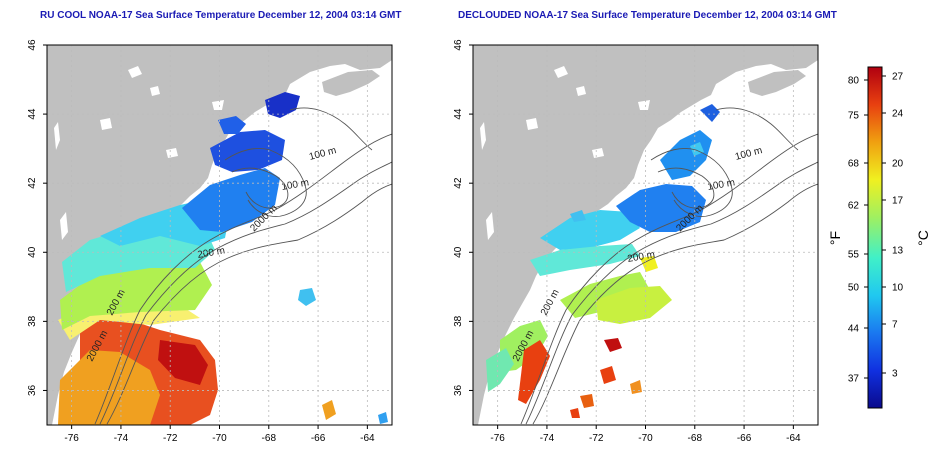 This screenshot has width=950, height=475. I want to click on fahrenheit-tick-label: 80, so click(854, 81).